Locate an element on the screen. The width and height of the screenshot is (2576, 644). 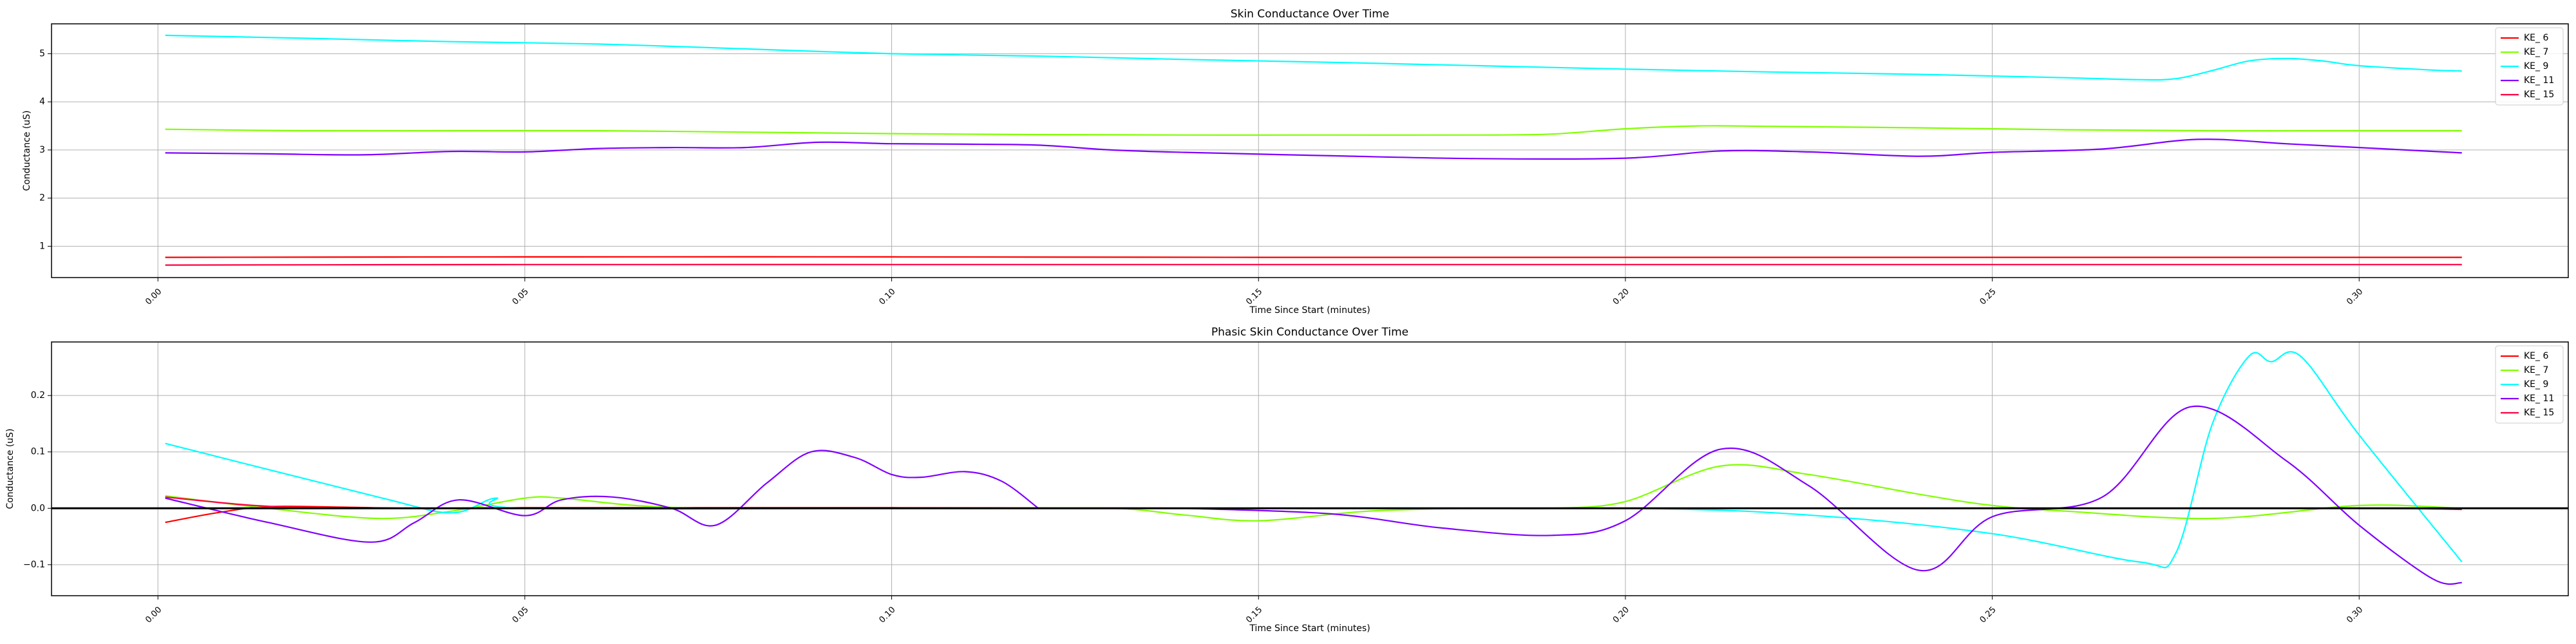
y-tick-label: 0.0 is located at coordinates (38, 508).